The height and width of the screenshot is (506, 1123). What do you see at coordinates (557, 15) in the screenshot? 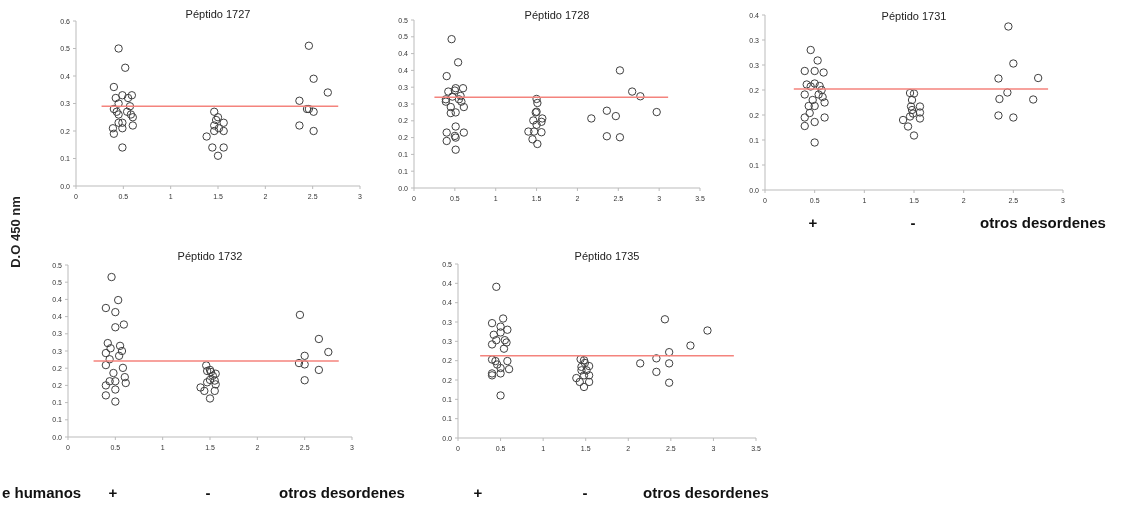
I see `chart-title: Péptido 1728` at bounding box center [557, 15].